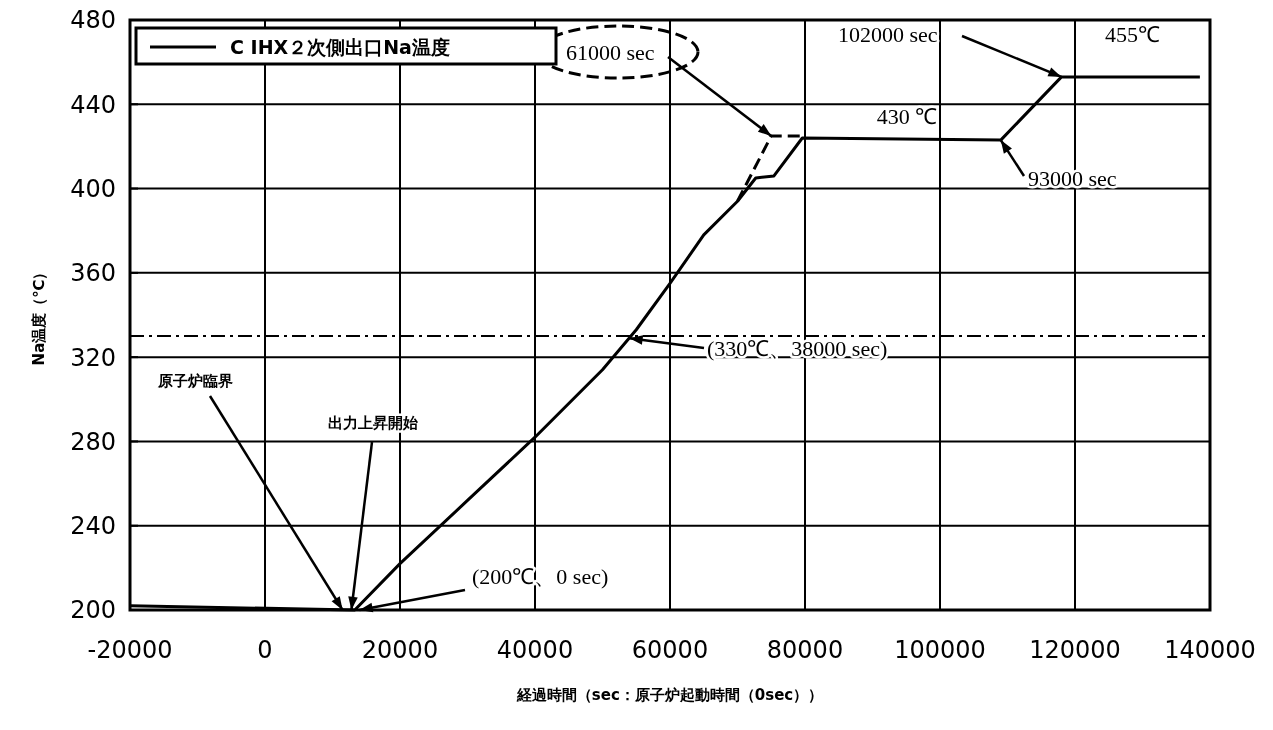 The width and height of the screenshot is (1273, 730). Describe the element at coordinates (93, 188) in the screenshot. I see `y-tick-label: 400` at that location.